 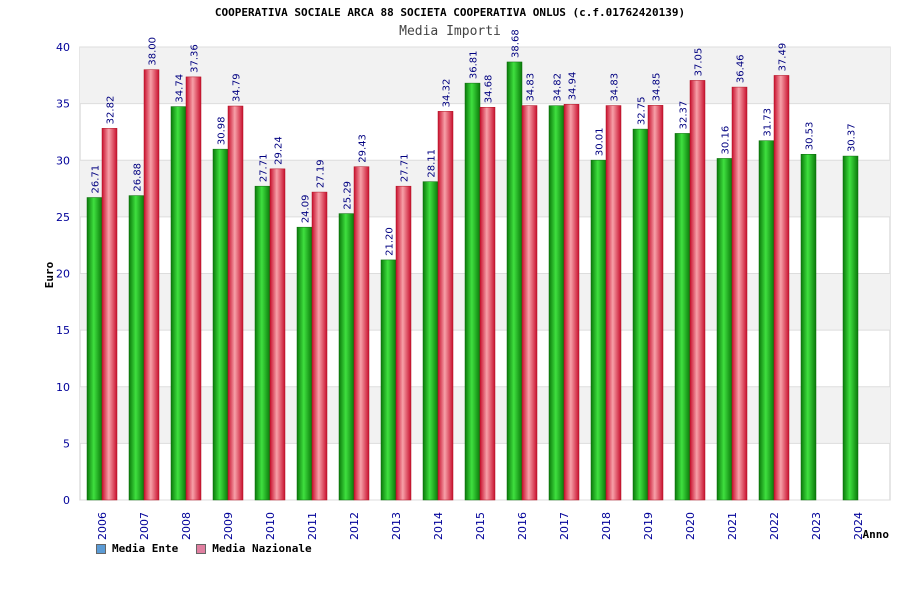 I want to click on data-label: 32.37, so click(x=684, y=115).